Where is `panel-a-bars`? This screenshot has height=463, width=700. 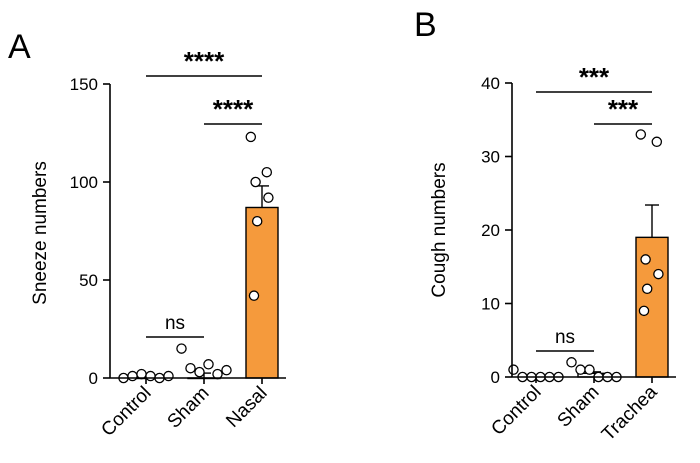 panel-a-bars is located at coordinates (204, 282).